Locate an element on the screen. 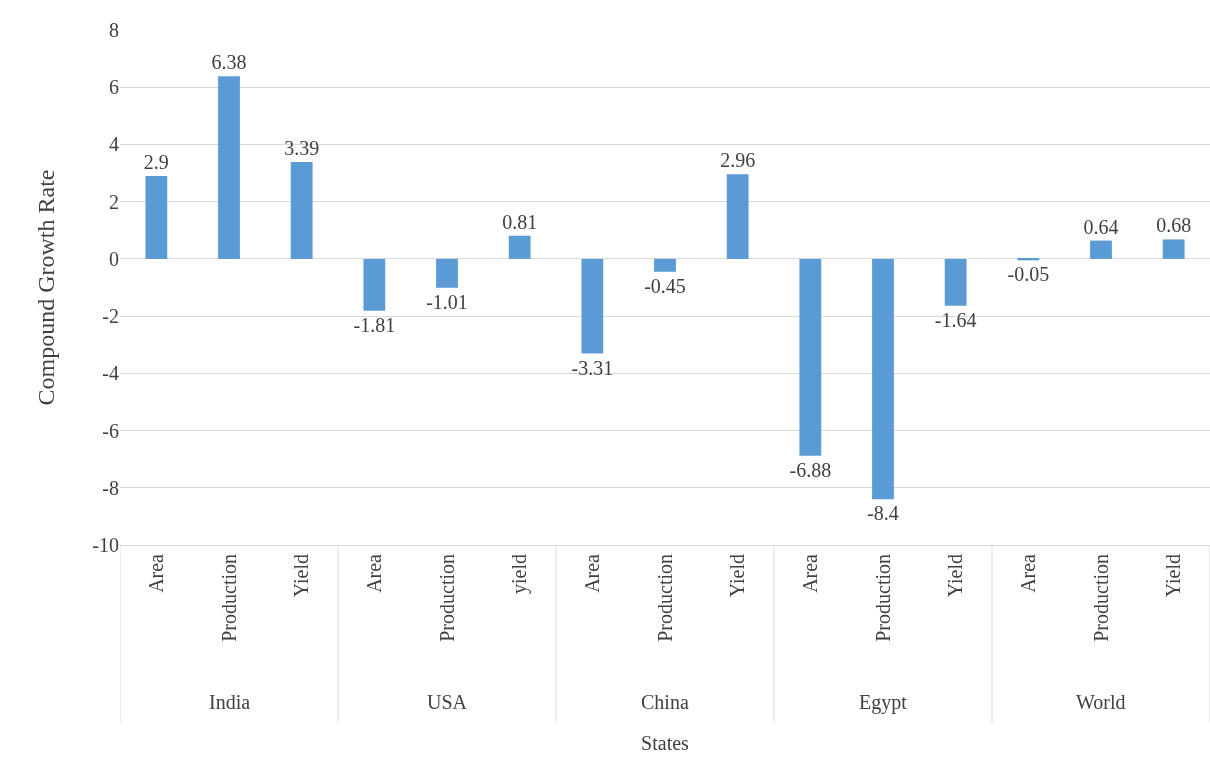 The image size is (1210, 762). data-label: -0.45 is located at coordinates (665, 285).